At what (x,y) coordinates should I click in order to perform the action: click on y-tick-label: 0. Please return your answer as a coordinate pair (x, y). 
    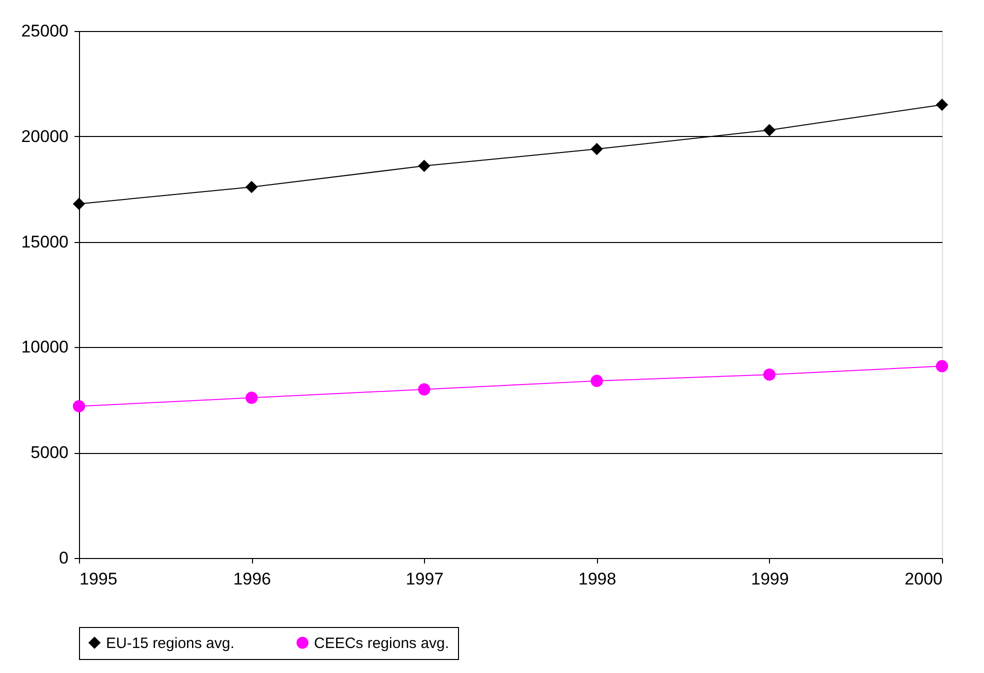
    Looking at the image, I should click on (63, 558).